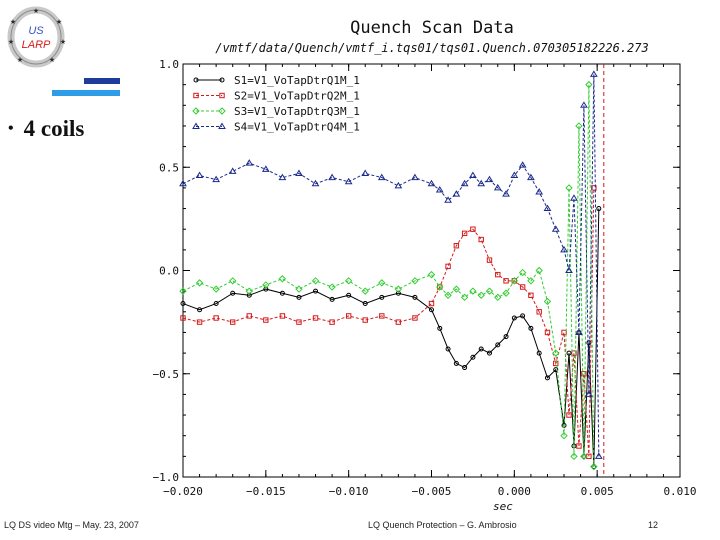  Describe the element at coordinates (514, 491) in the screenshot. I see `x-tick-label: 0.000` at that location.